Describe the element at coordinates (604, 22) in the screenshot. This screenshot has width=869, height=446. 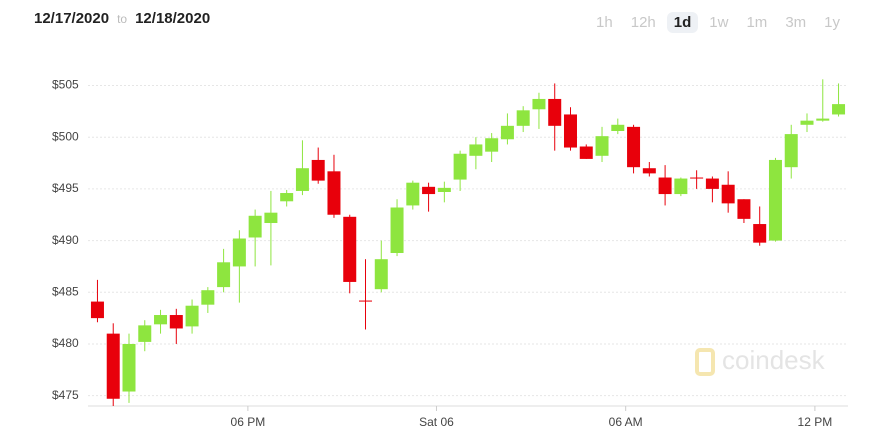
I see `range-button: 1h` at that location.